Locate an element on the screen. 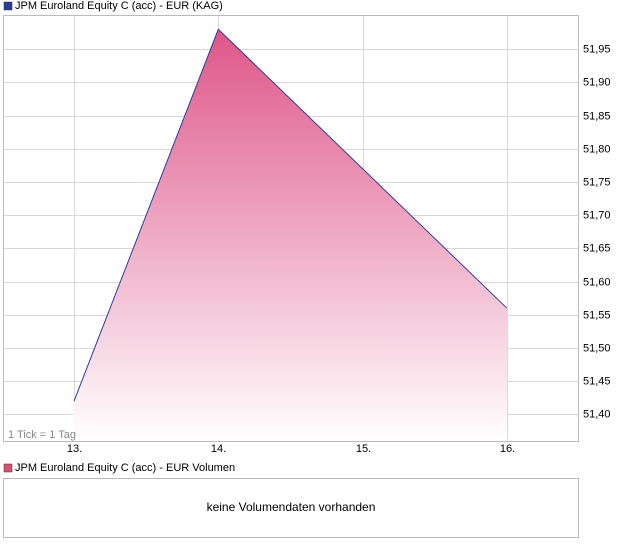 The width and height of the screenshot is (620, 546). y-tick-label: 51,95 is located at coordinates (597, 49).